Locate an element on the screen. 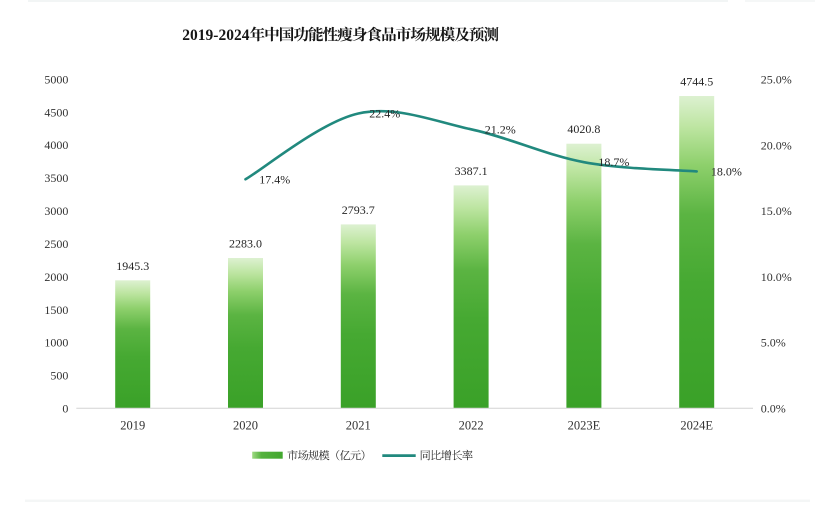 This screenshot has height=507, width=827. svg-text: 4744.5 is located at coordinates (696, 82).